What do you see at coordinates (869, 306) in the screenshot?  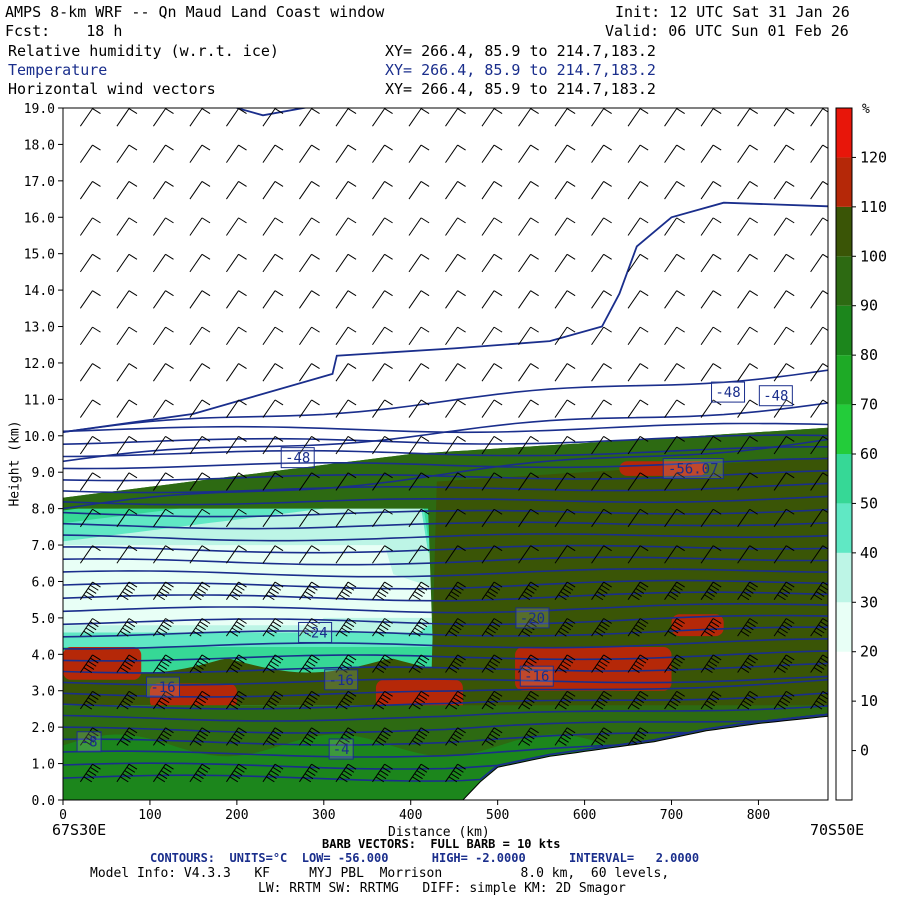 I see `colorbar-label: 90` at bounding box center [869, 306].